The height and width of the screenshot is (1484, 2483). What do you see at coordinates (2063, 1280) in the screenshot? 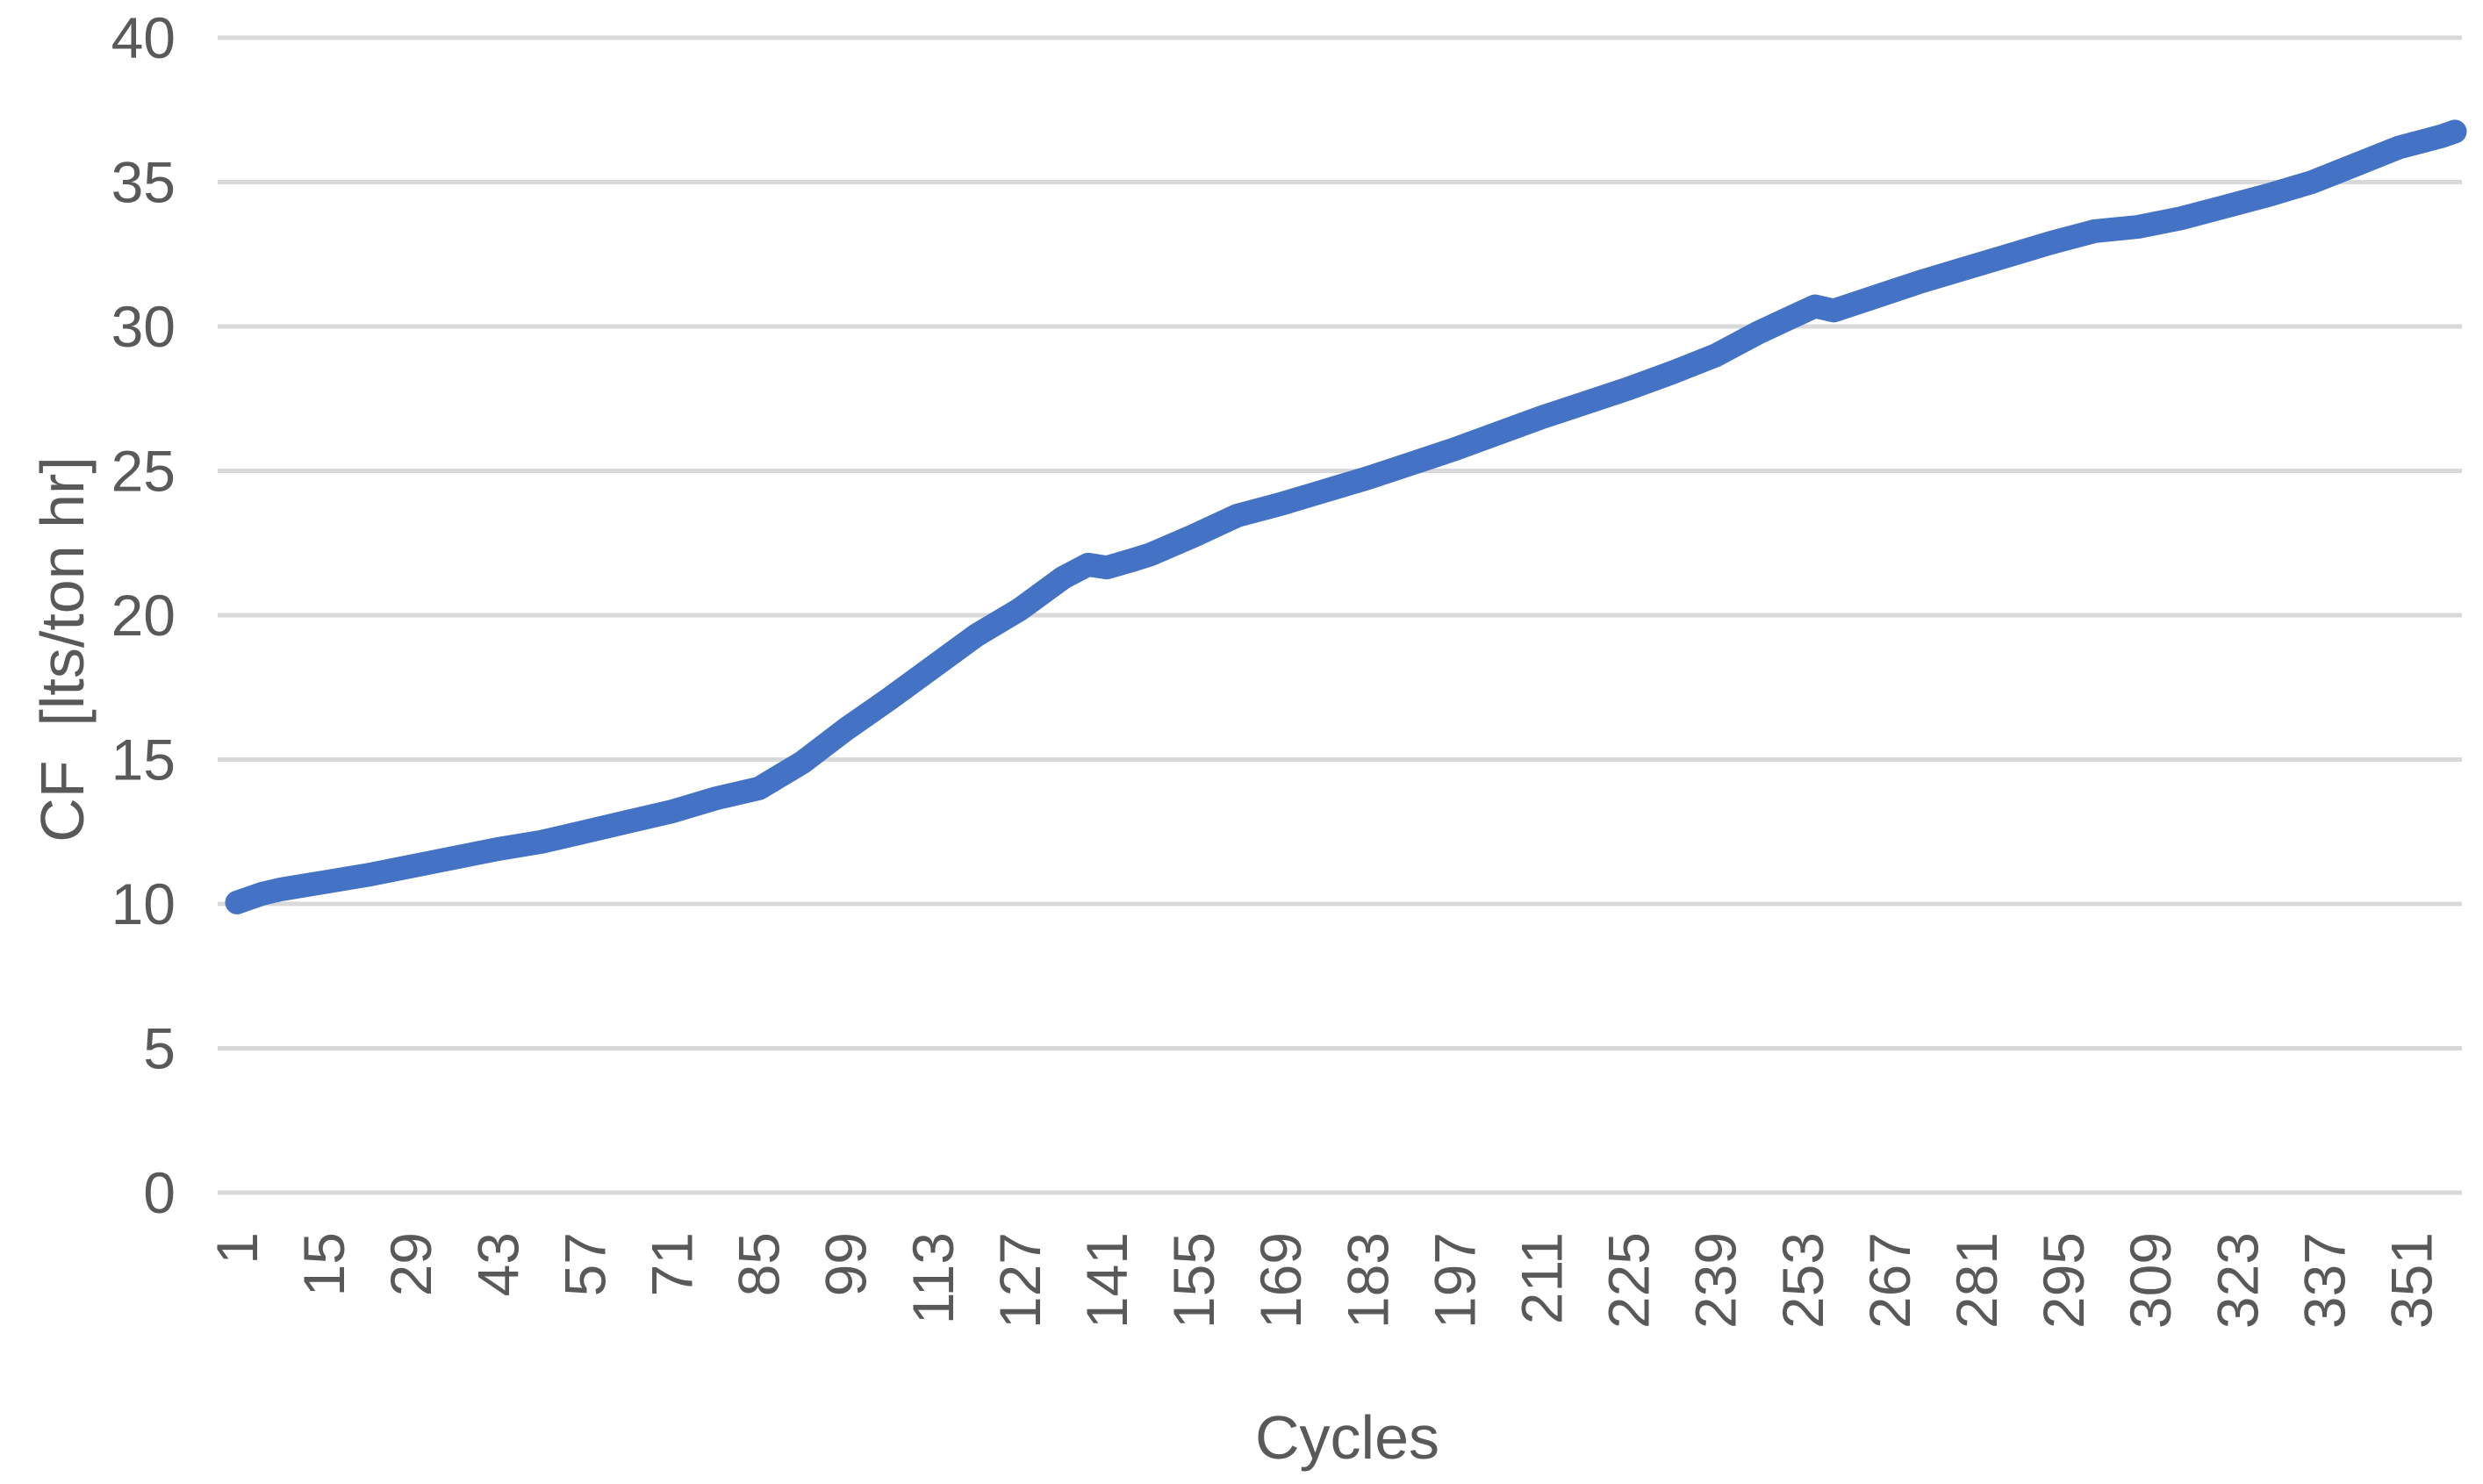
I see `x-tick-label: 295` at bounding box center [2063, 1280].